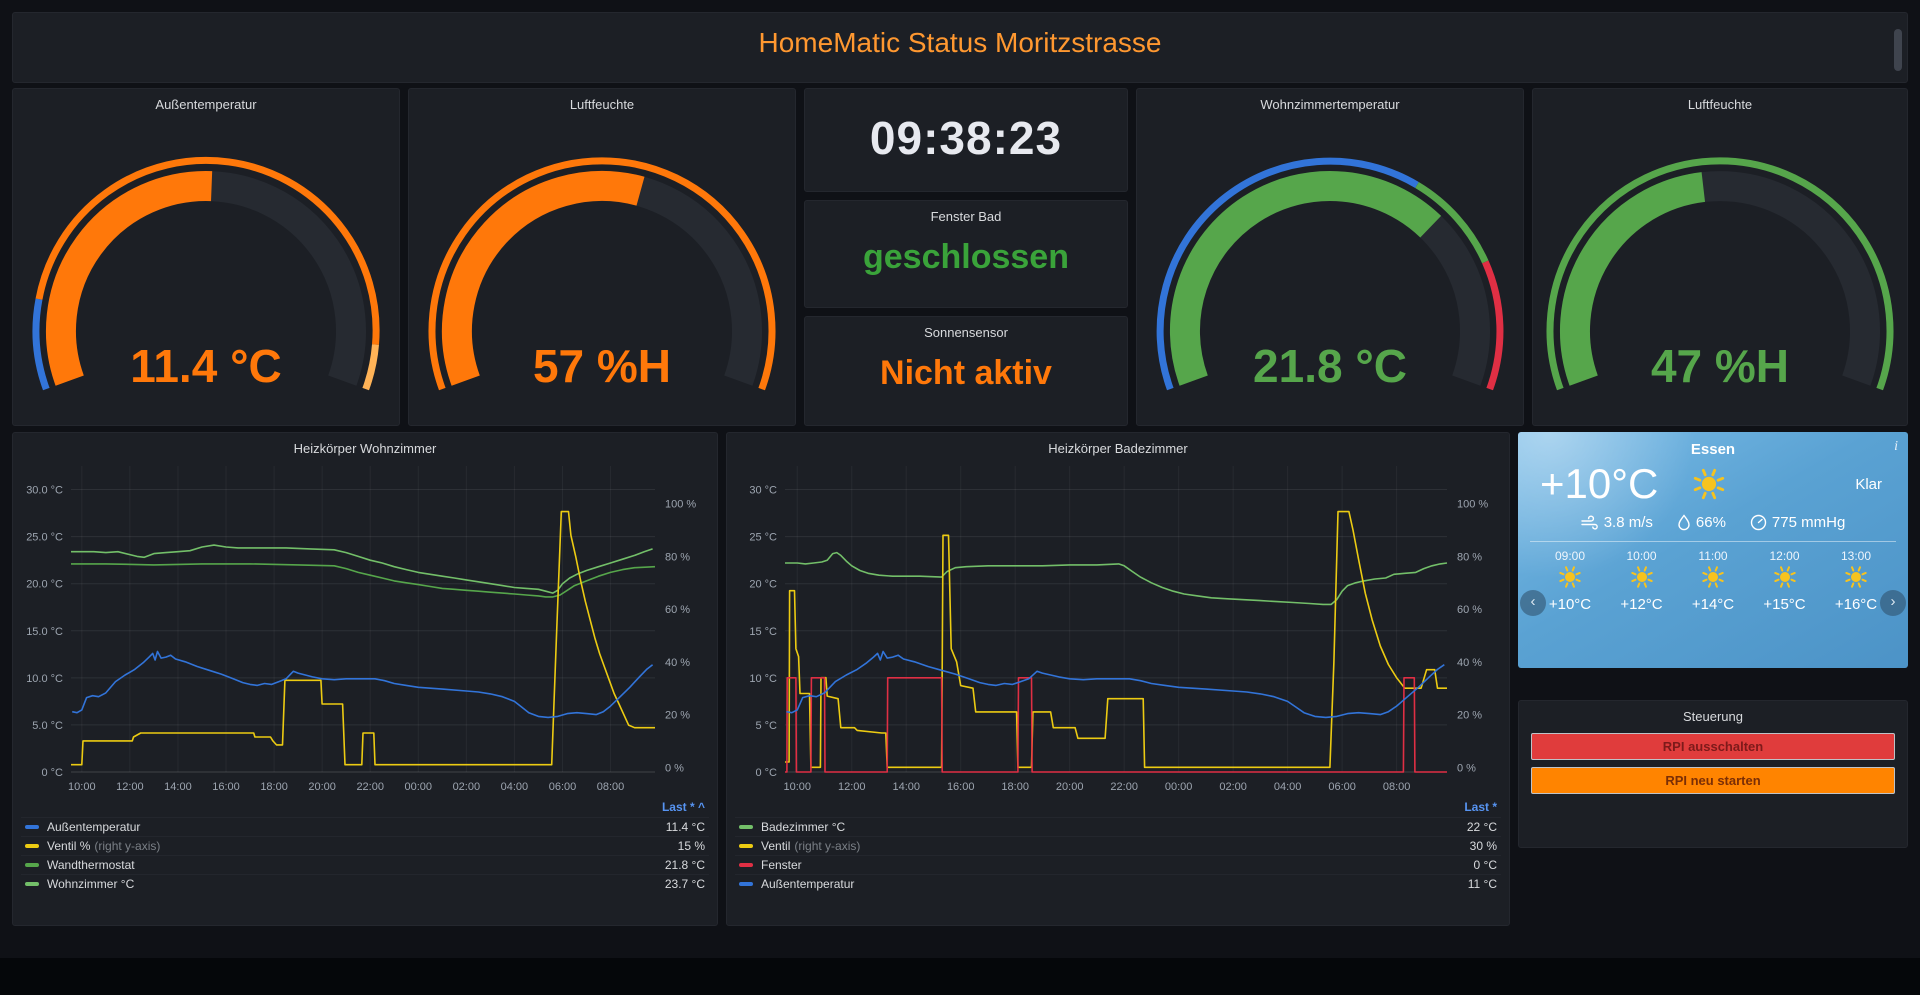  What do you see at coordinates (803, 827) in the screenshot?
I see `legend-series-name: Badezimmer °C` at bounding box center [803, 827].